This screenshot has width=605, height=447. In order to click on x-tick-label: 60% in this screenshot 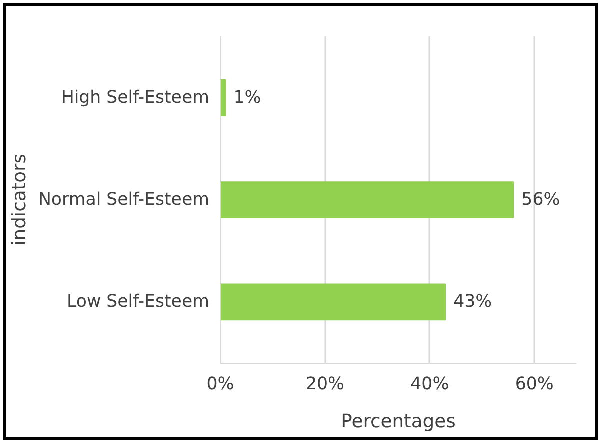, I will do `click(534, 384)`.